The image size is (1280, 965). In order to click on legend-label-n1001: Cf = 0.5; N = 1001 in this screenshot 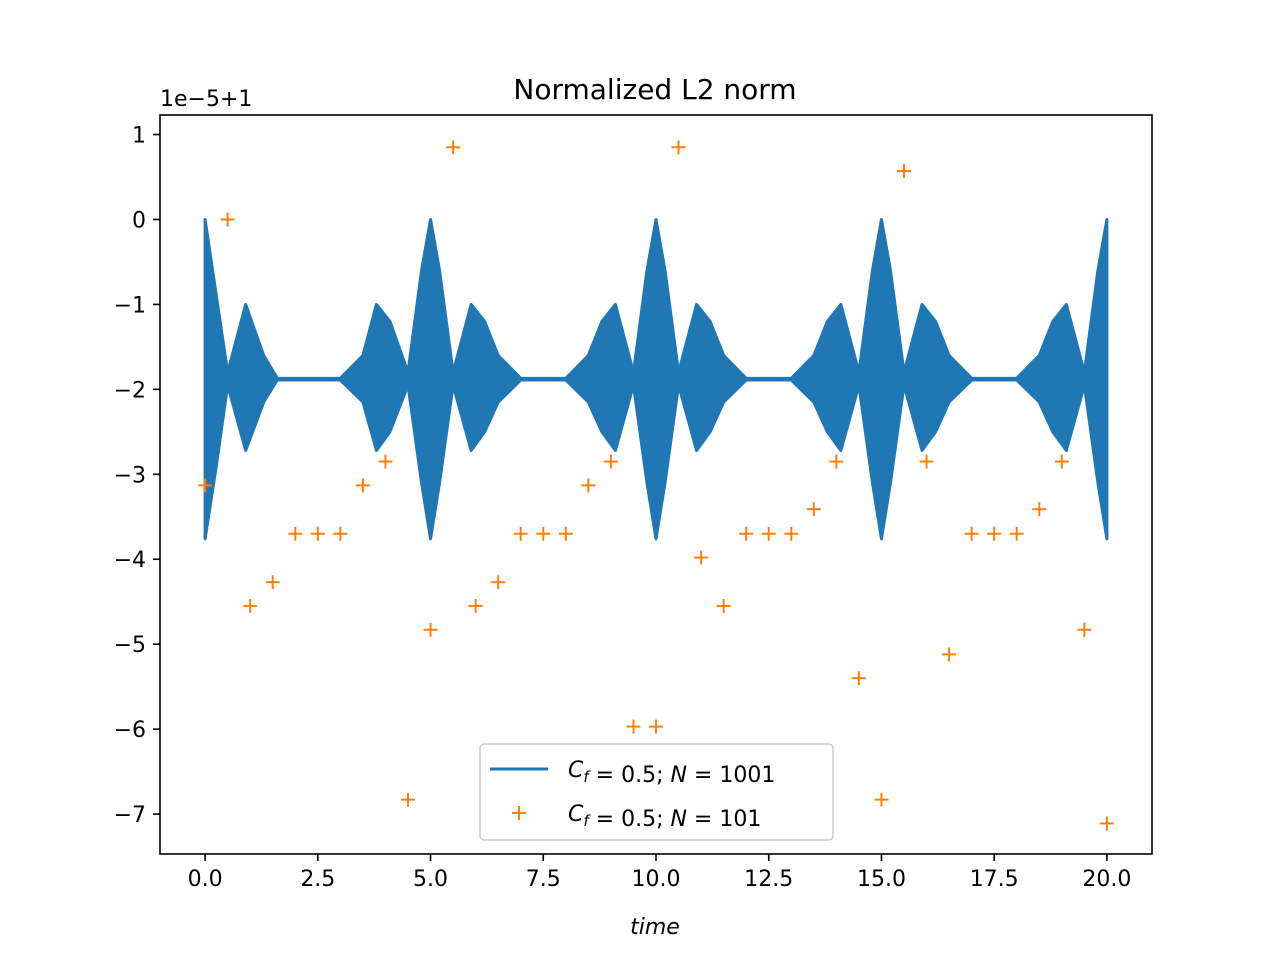, I will do `click(671, 773)`.